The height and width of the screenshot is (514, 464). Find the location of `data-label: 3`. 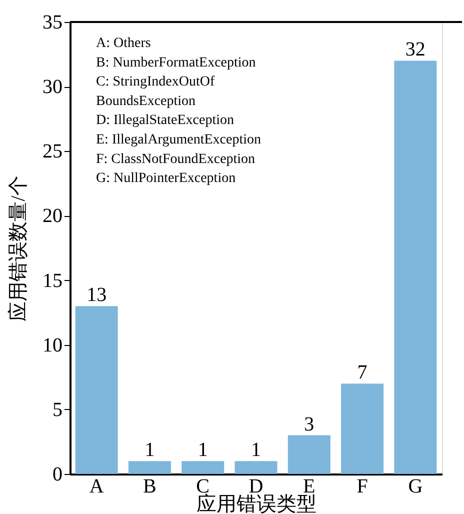

data-label: 3 is located at coordinates (309, 424).